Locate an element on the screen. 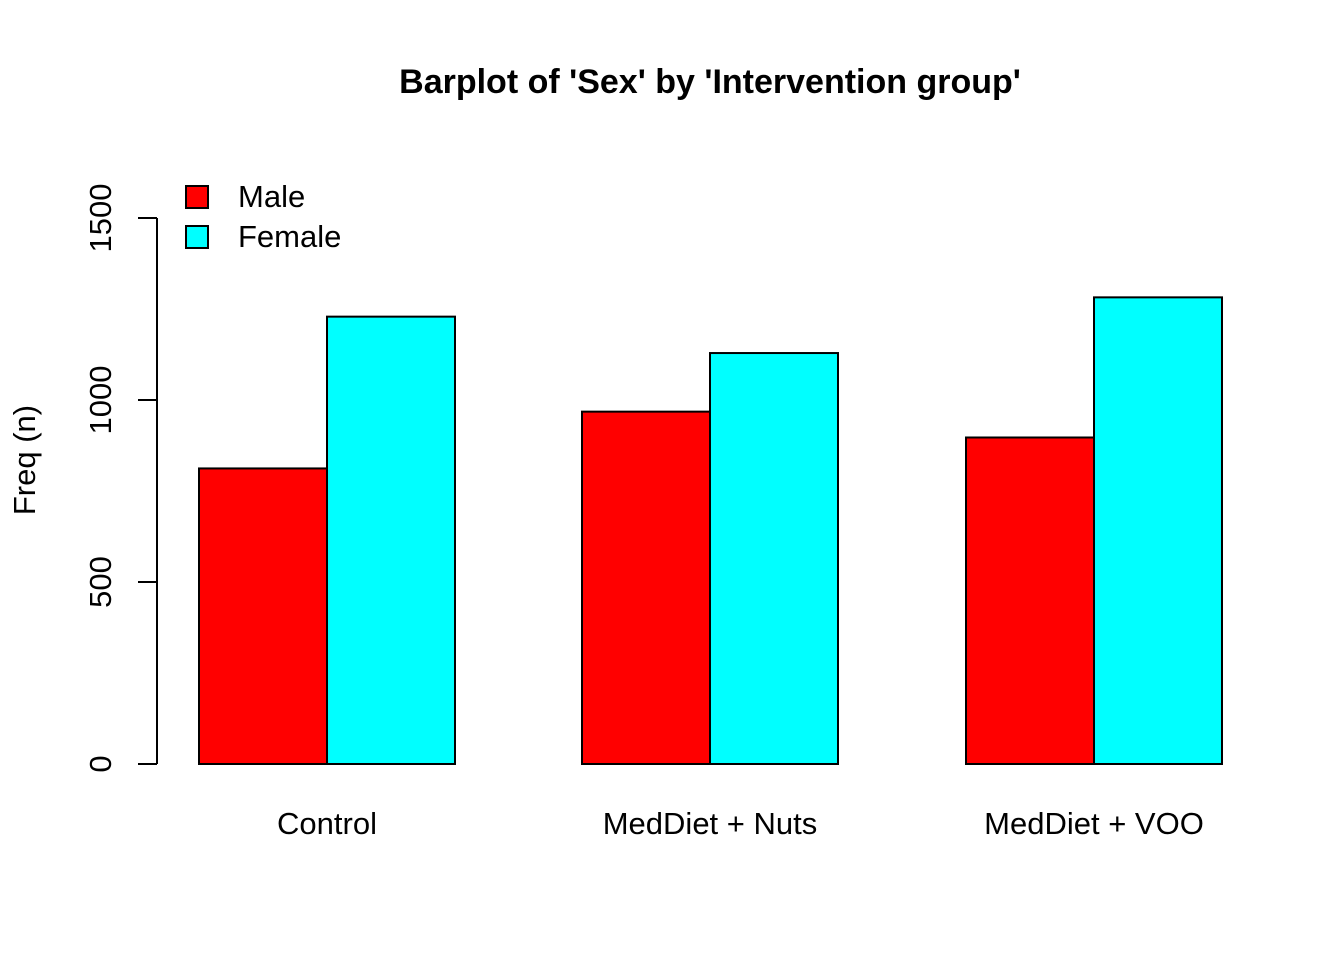  y-axis-label: Freq (n) is located at coordinates (24, 460).